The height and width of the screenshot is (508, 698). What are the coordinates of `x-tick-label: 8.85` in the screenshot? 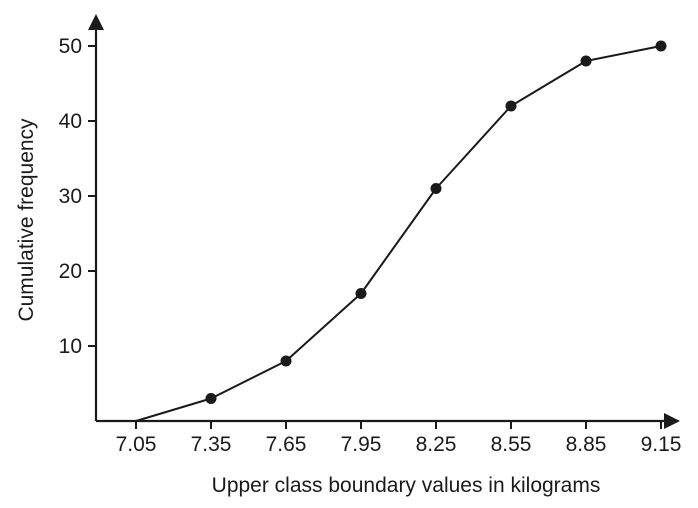 It's located at (586, 444).